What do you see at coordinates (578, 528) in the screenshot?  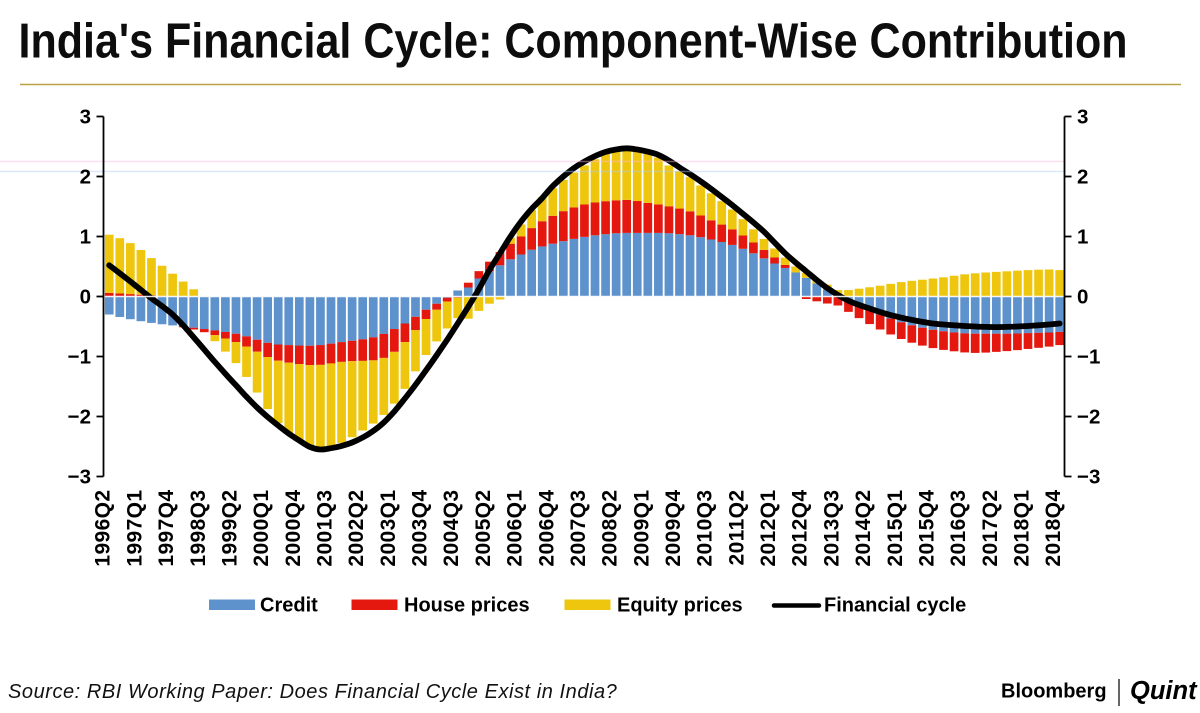 I see `svg-text: 2007Q3` at bounding box center [578, 528].